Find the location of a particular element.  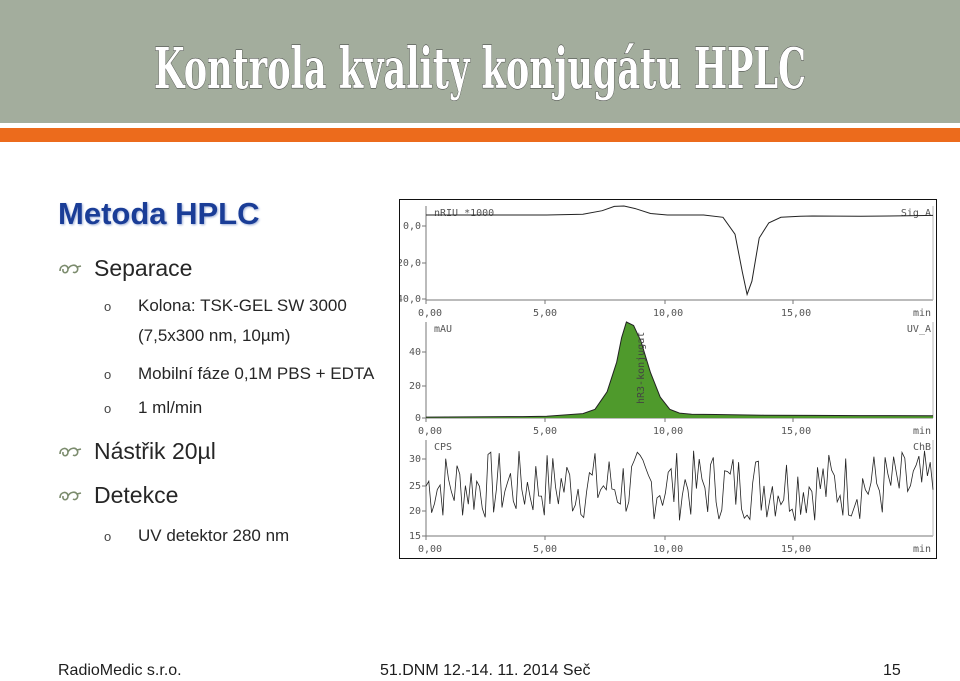

bullet-text: Separace is located at coordinates (143, 268).